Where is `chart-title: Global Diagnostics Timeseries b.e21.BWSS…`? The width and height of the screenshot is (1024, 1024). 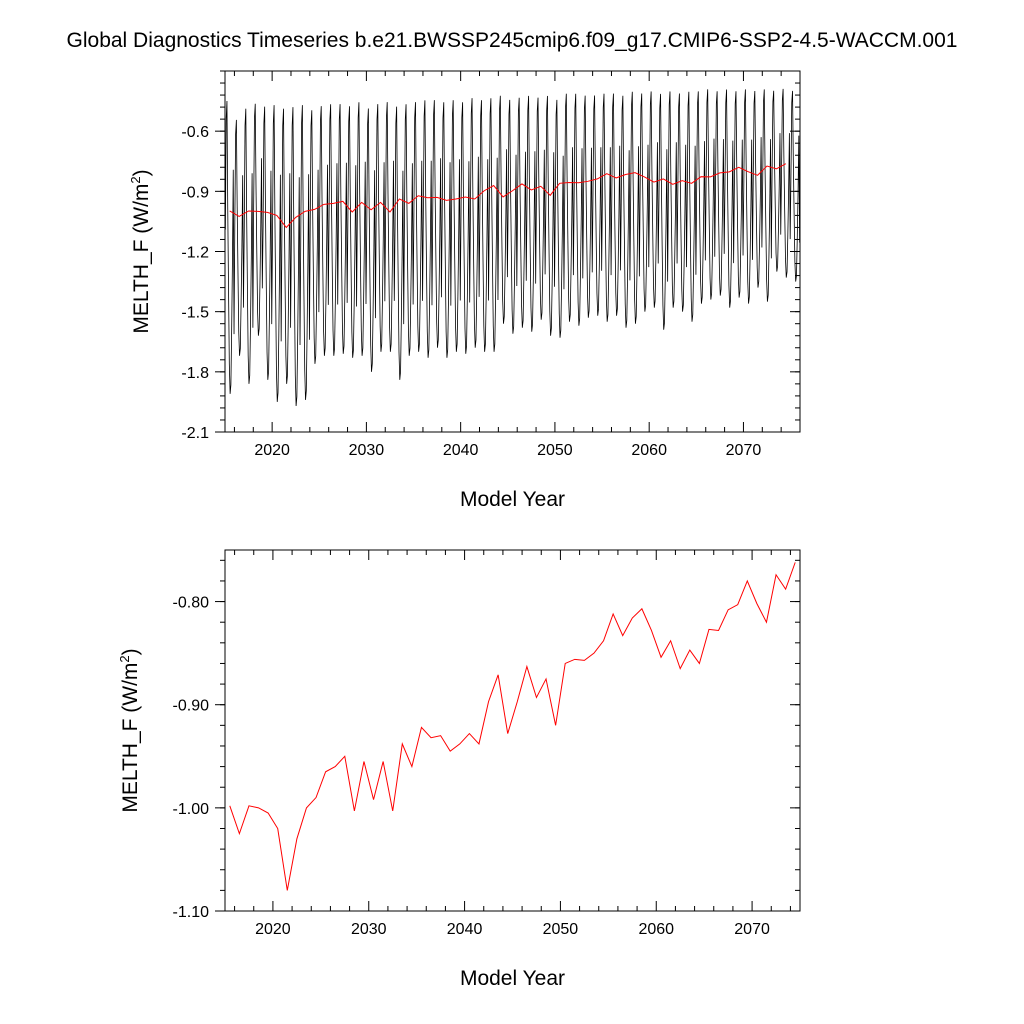
chart-title: Global Diagnostics Timeseries b.e21.BWSS… is located at coordinates (512, 40).